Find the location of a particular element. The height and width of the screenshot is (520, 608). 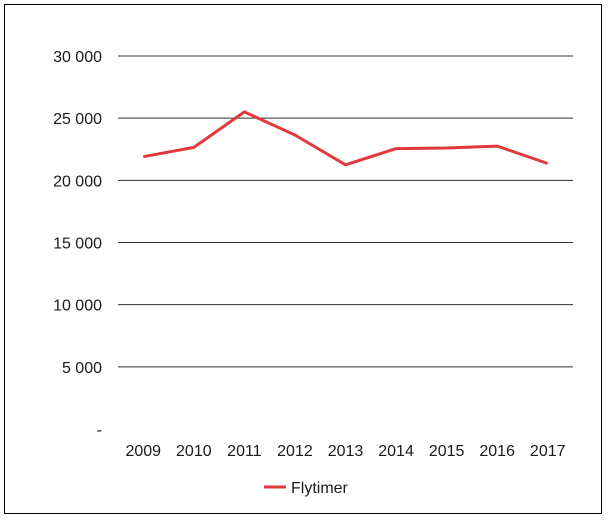

y-axis-ticks: - 5 000 10 000 15 000 20 000 25 000 30 000 is located at coordinates (77, 244).